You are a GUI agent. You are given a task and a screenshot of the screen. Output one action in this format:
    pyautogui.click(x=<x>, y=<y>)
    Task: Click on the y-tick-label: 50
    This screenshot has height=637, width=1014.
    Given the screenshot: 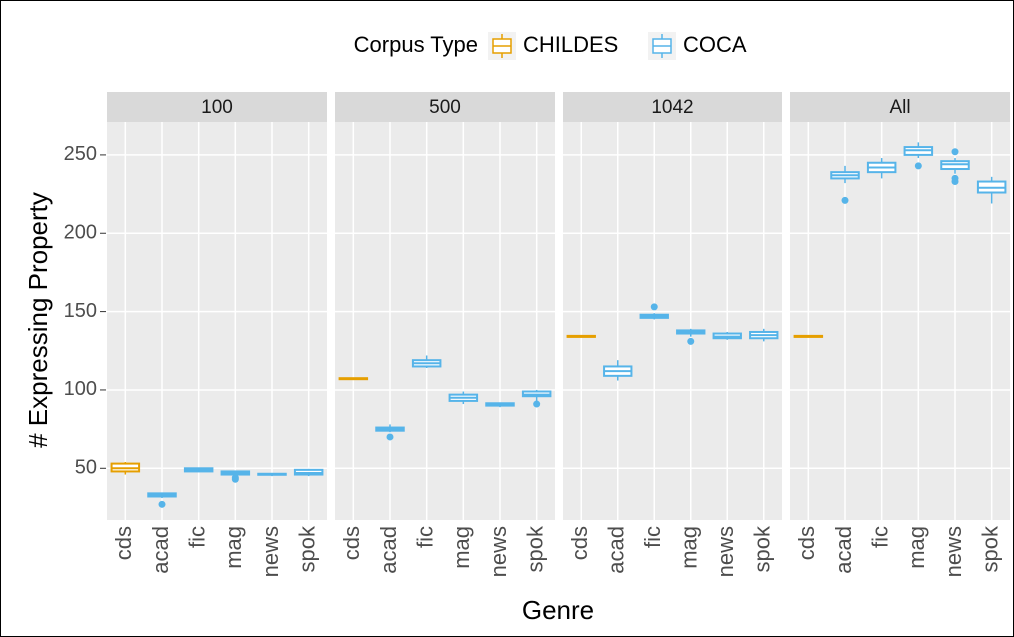 What is the action you would take?
    pyautogui.click(x=86, y=468)
    